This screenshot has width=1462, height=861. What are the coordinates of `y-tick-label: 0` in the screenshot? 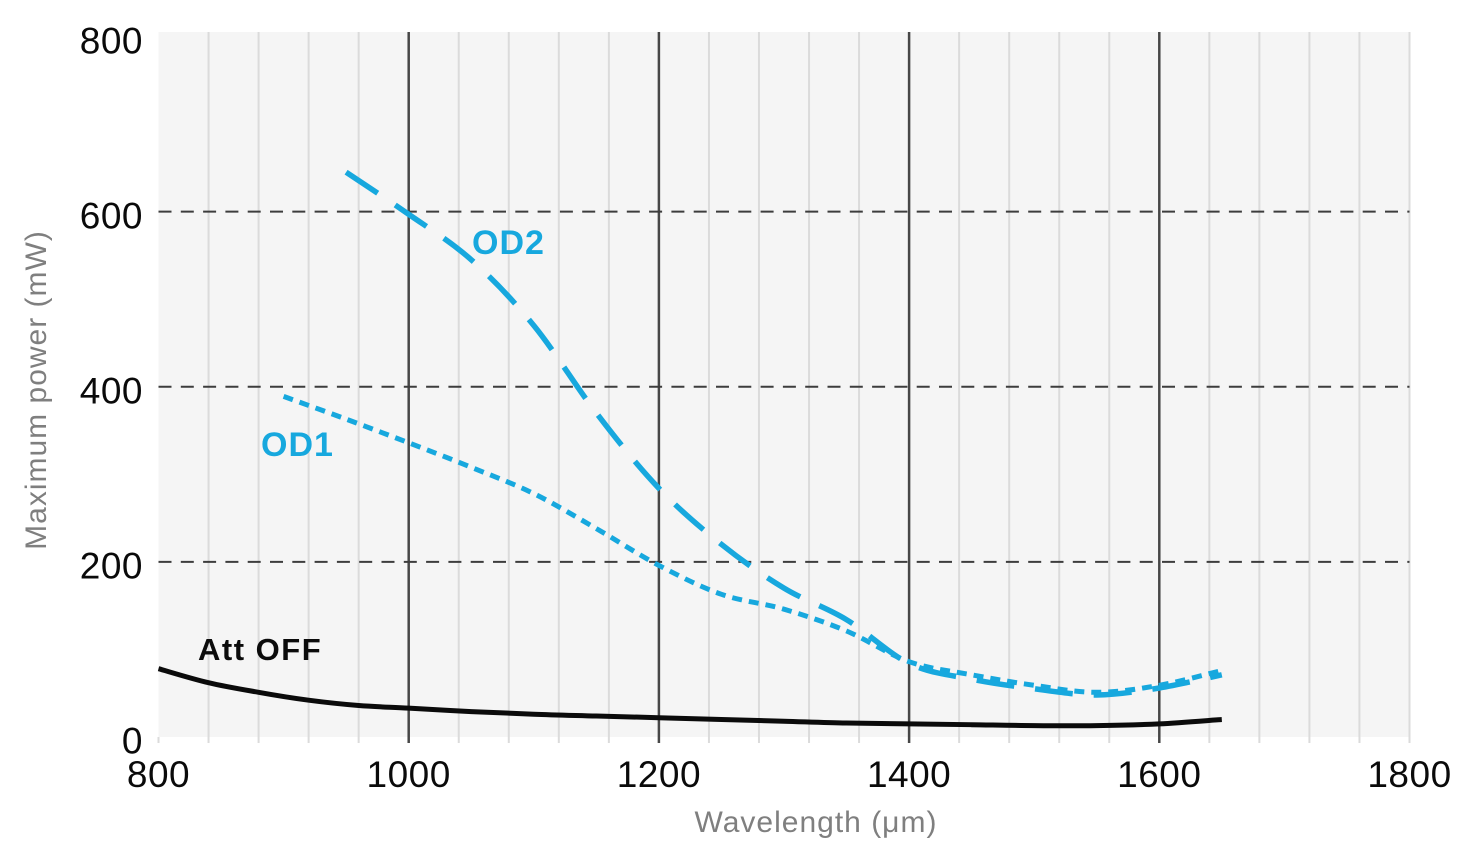 It's located at (132, 741).